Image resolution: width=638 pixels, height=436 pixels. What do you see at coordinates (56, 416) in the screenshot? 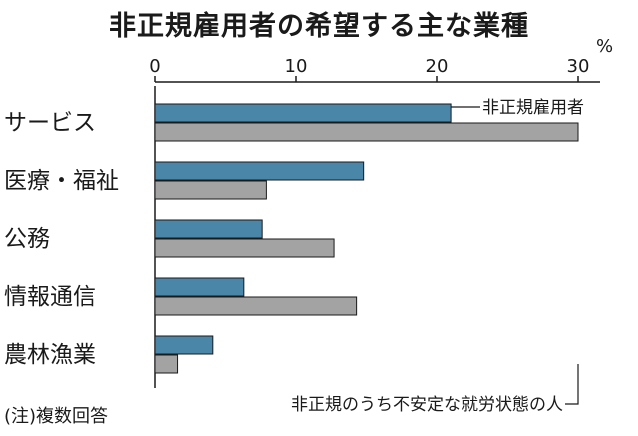
I see `footnote: (注)複数回答` at bounding box center [56, 416].